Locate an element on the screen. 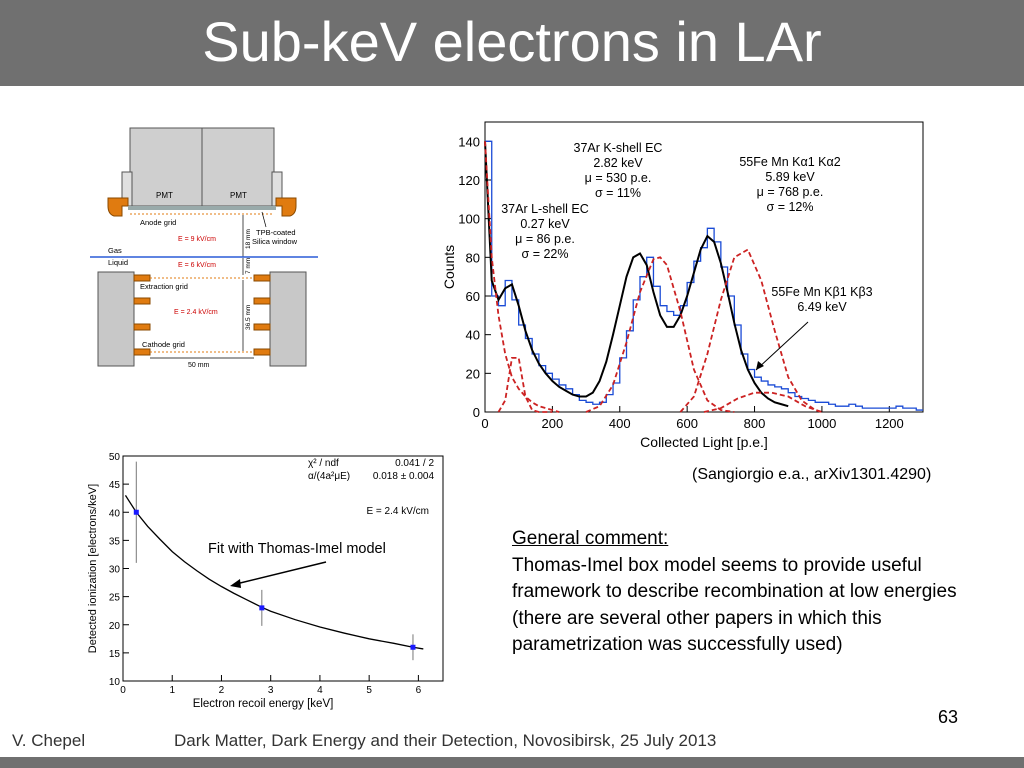 This screenshot has width=1024, height=768. y-tick-label: 30 is located at coordinates (115, 570).